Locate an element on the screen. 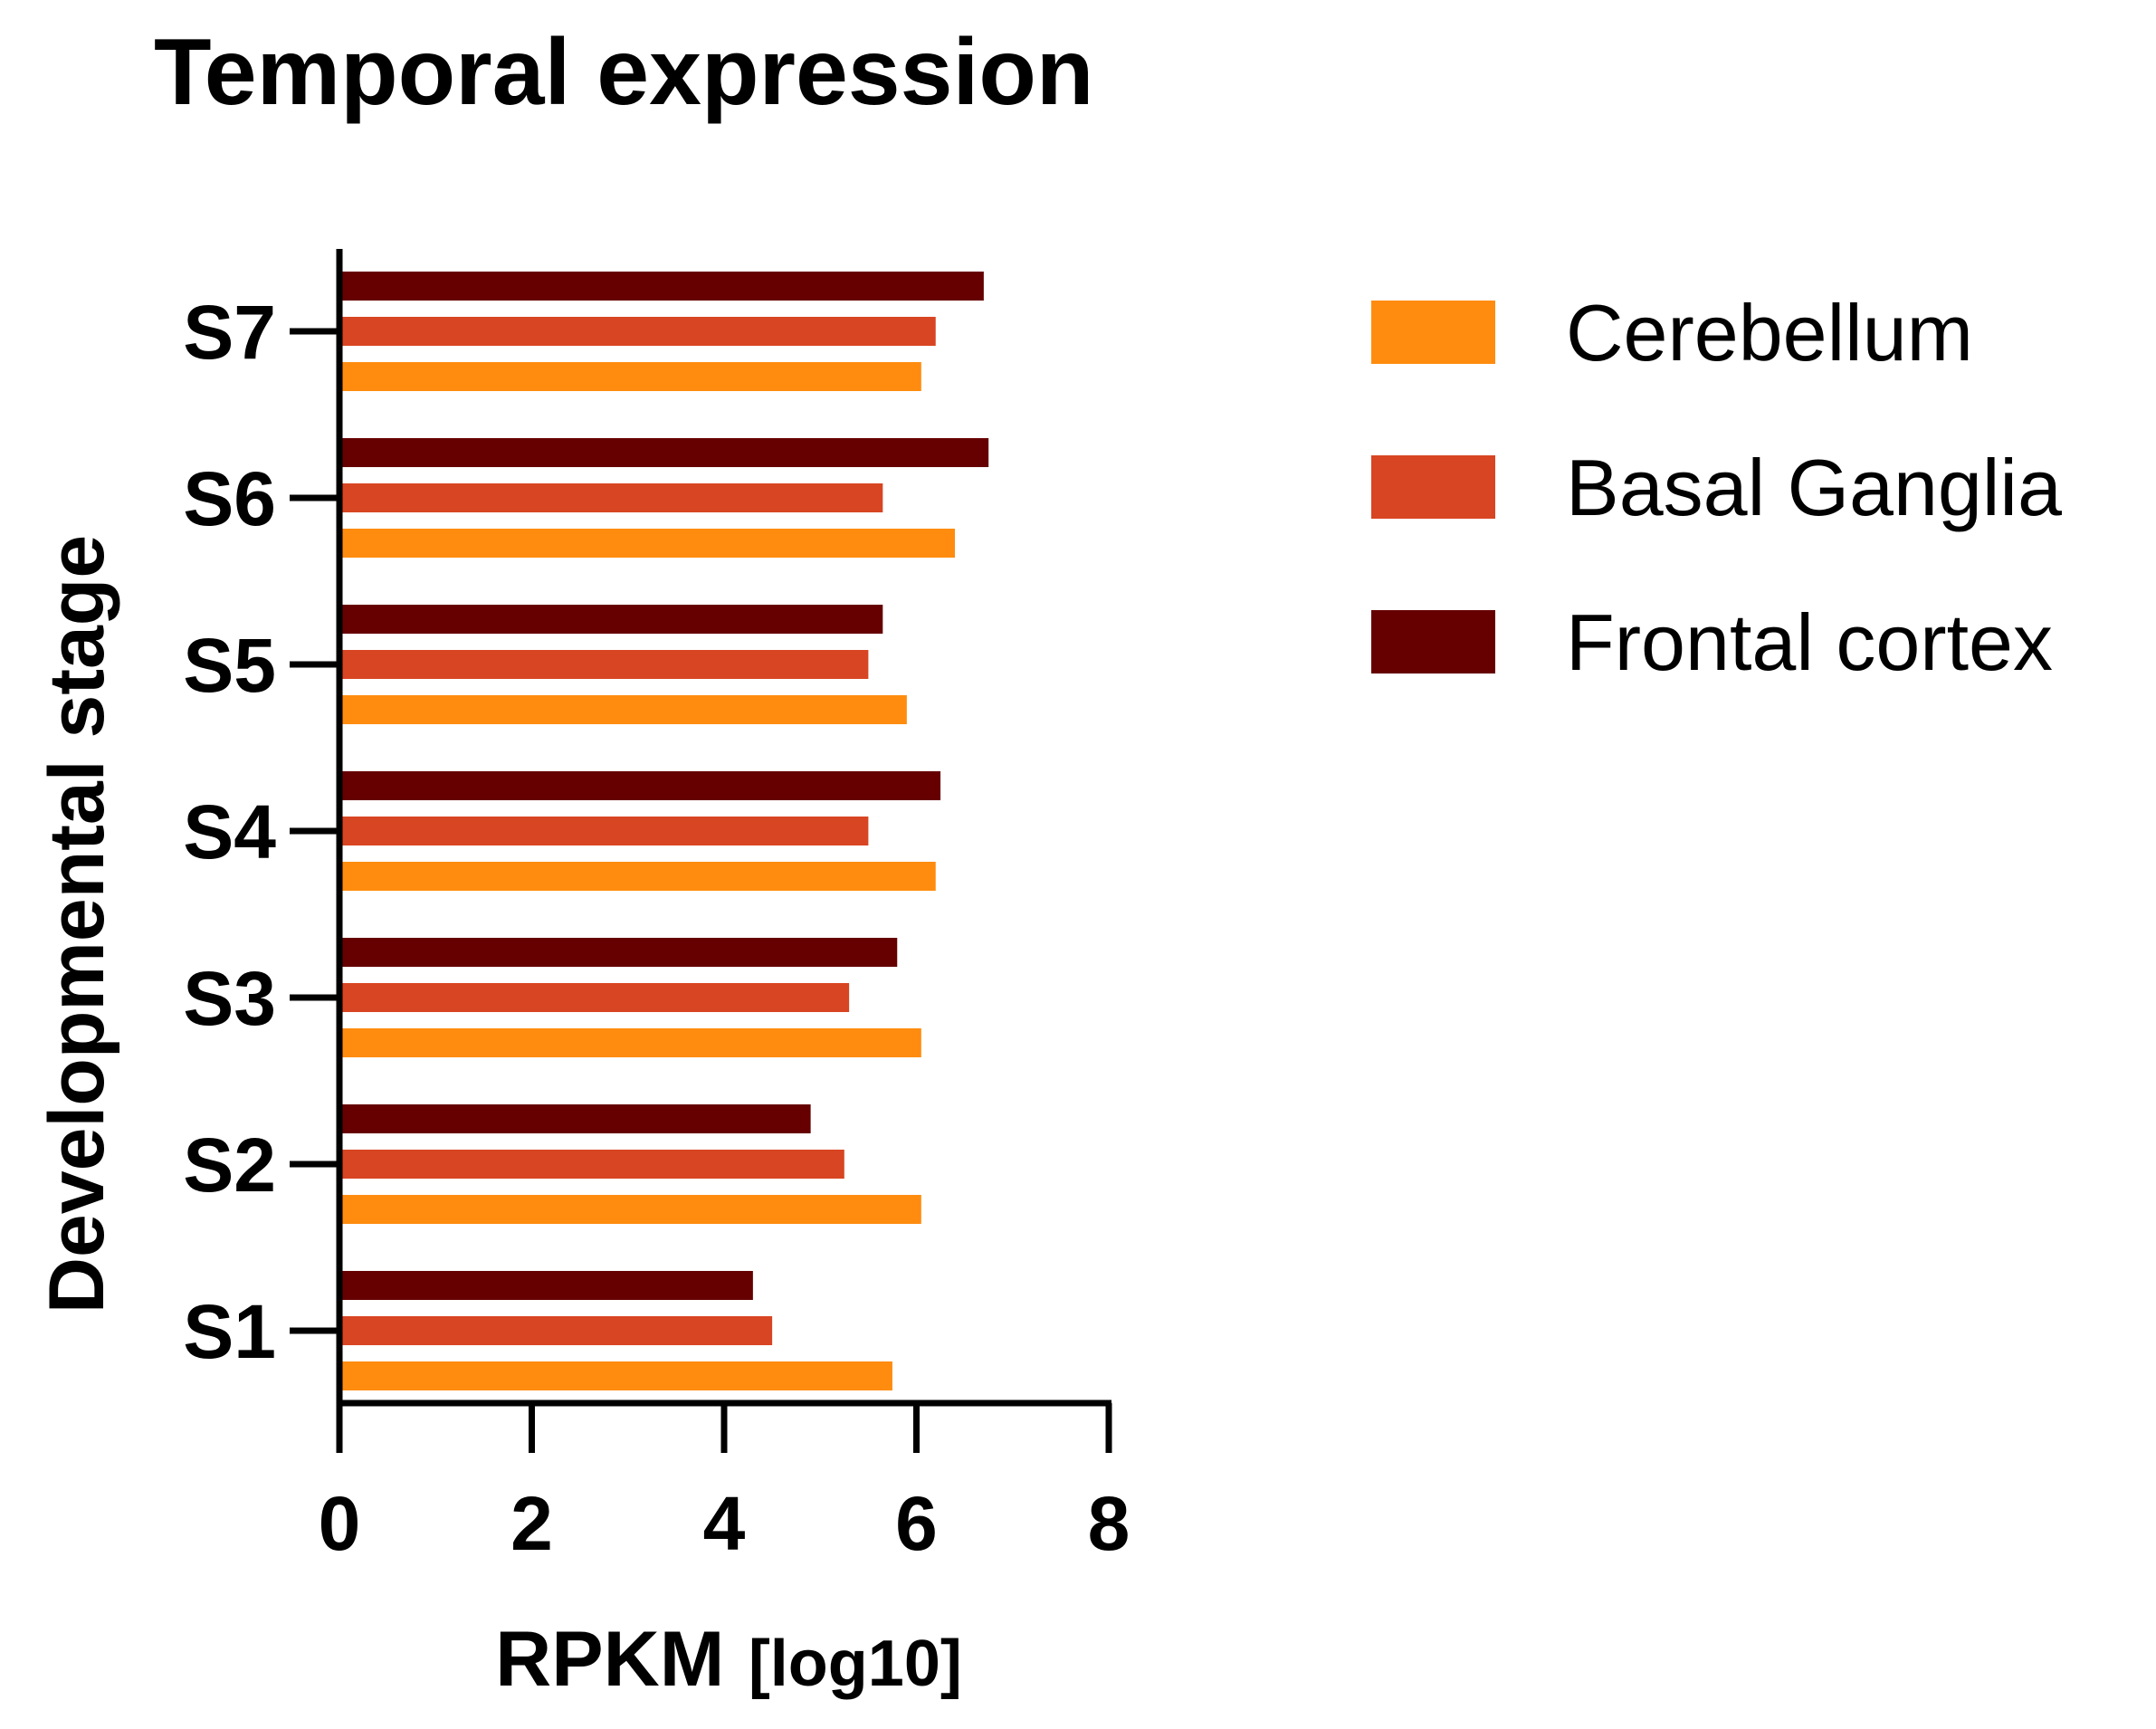  x-tick-label-2: 2 is located at coordinates (531, 1524).